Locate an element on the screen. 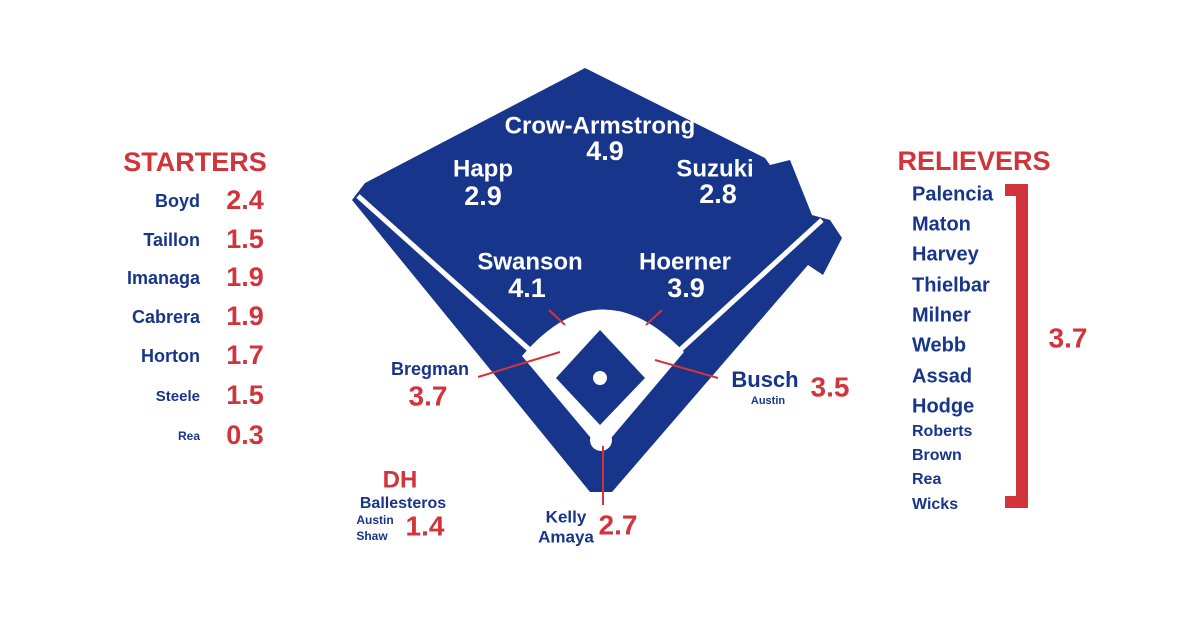 Image resolution: width=1200 pixels, height=628 pixels. reliever-name: Thielbar is located at coordinates (951, 285).